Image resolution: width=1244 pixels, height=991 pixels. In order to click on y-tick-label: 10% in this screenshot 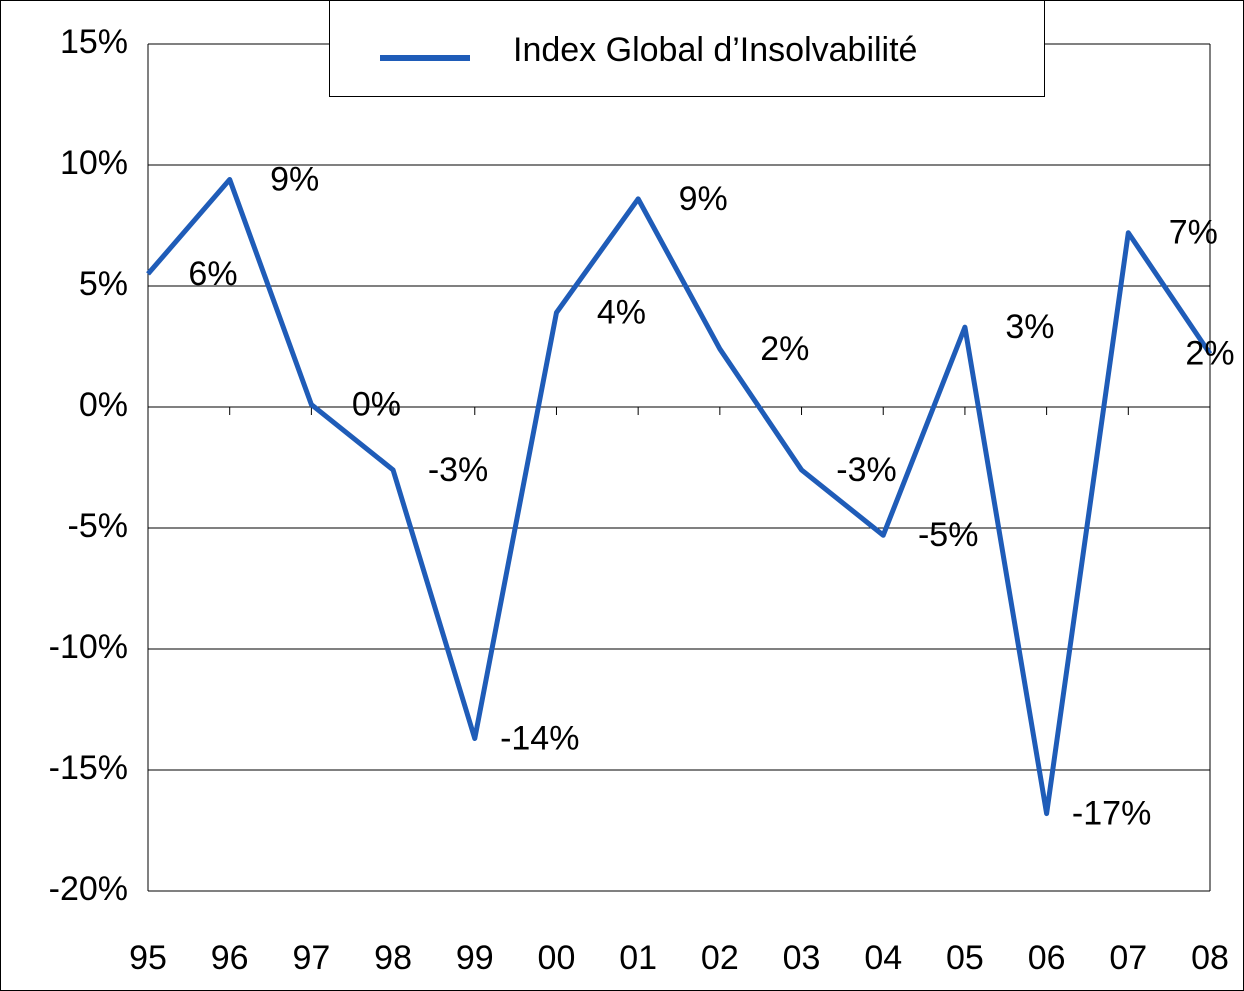, I will do `click(94, 163)`.